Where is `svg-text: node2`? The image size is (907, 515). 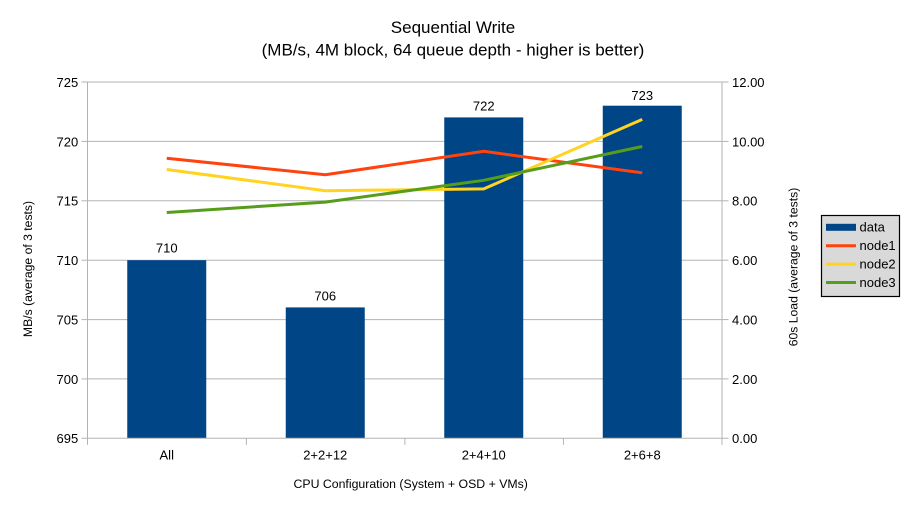 svg-text: node2 is located at coordinates (878, 264).